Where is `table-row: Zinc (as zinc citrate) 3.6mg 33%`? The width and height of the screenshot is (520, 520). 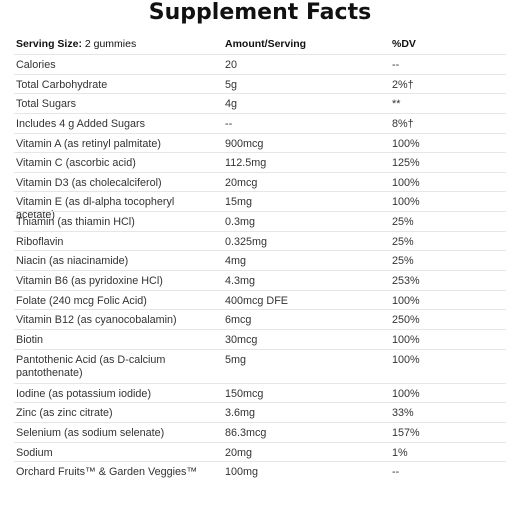
table-row: Zinc (as zinc citrate) 3.6mg 33% is located at coordinates (260, 412).